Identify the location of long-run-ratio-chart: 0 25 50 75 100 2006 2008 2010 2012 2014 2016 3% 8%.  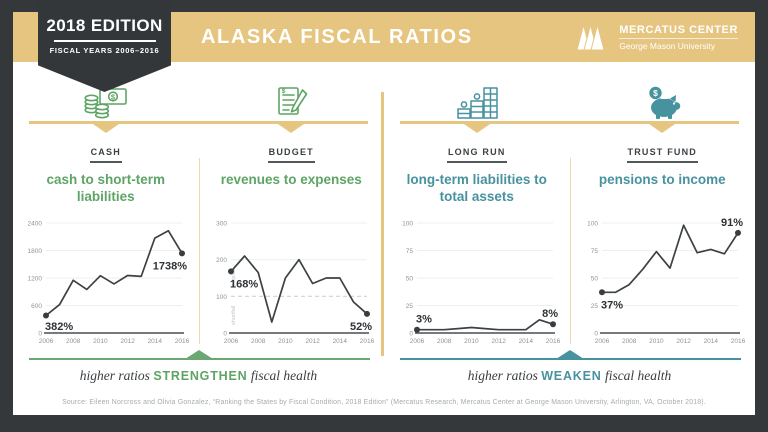
(481, 283).